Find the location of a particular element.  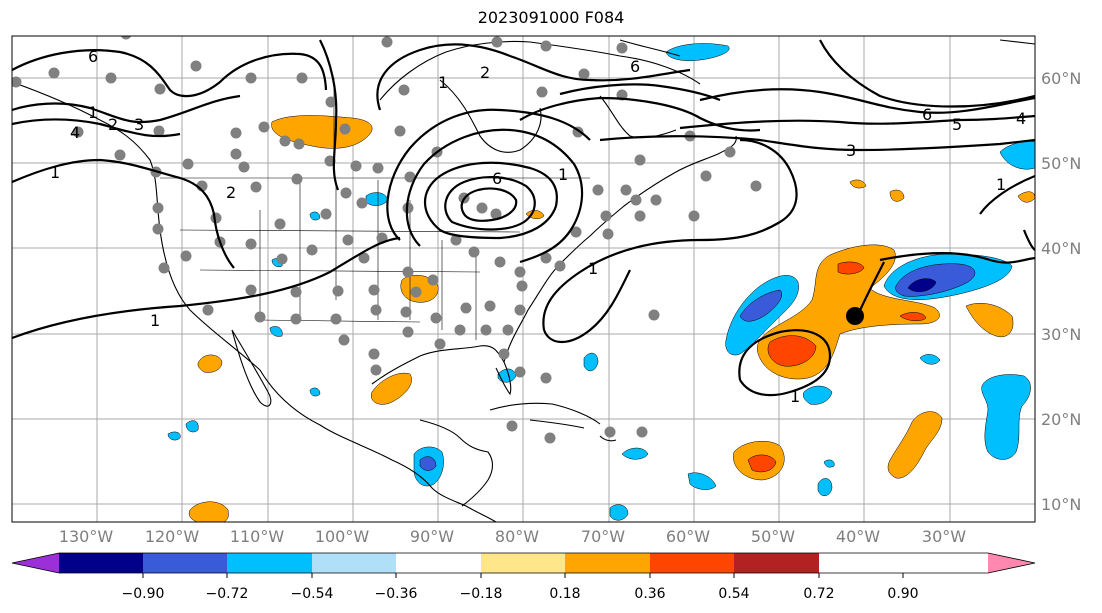

lon-label: 30°W is located at coordinates (944, 536).